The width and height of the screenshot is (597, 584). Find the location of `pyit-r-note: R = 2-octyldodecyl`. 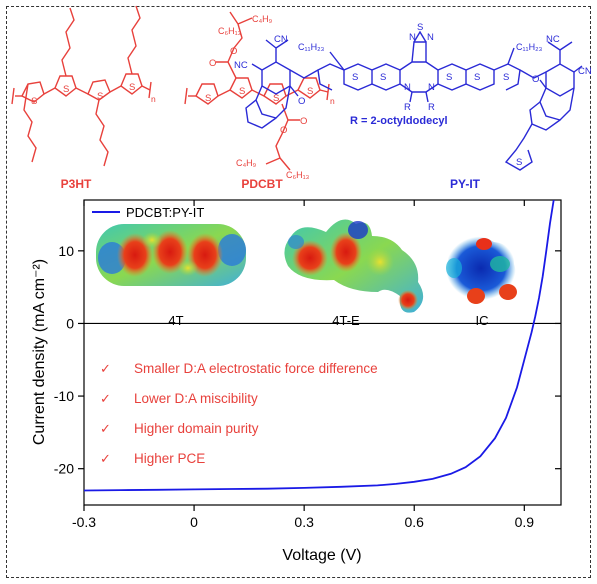

pyit-r-note: R = 2-octyldodecyl is located at coordinates (399, 121).